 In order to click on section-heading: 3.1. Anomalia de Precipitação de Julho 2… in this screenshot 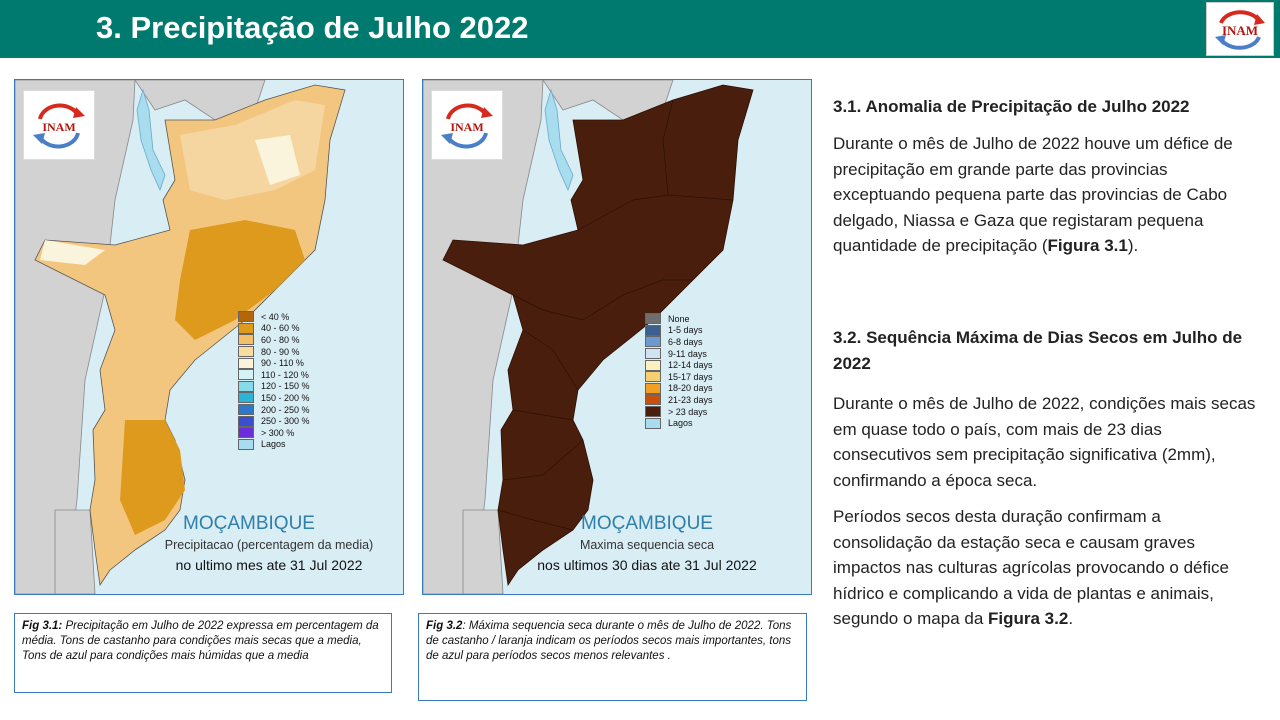, I will do `click(1011, 106)`.